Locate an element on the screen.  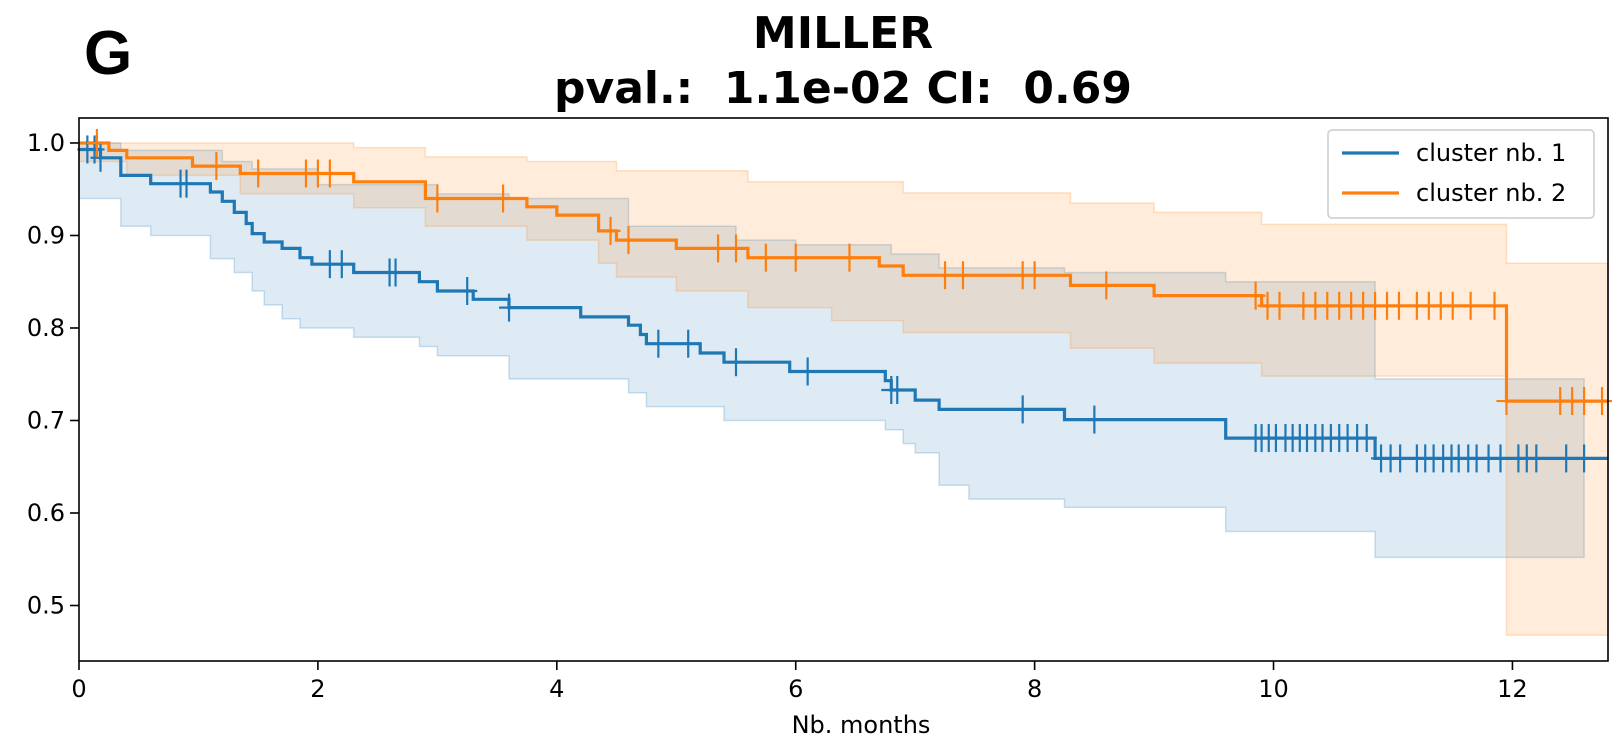
x-tick-label: 4 is located at coordinates (556, 689).